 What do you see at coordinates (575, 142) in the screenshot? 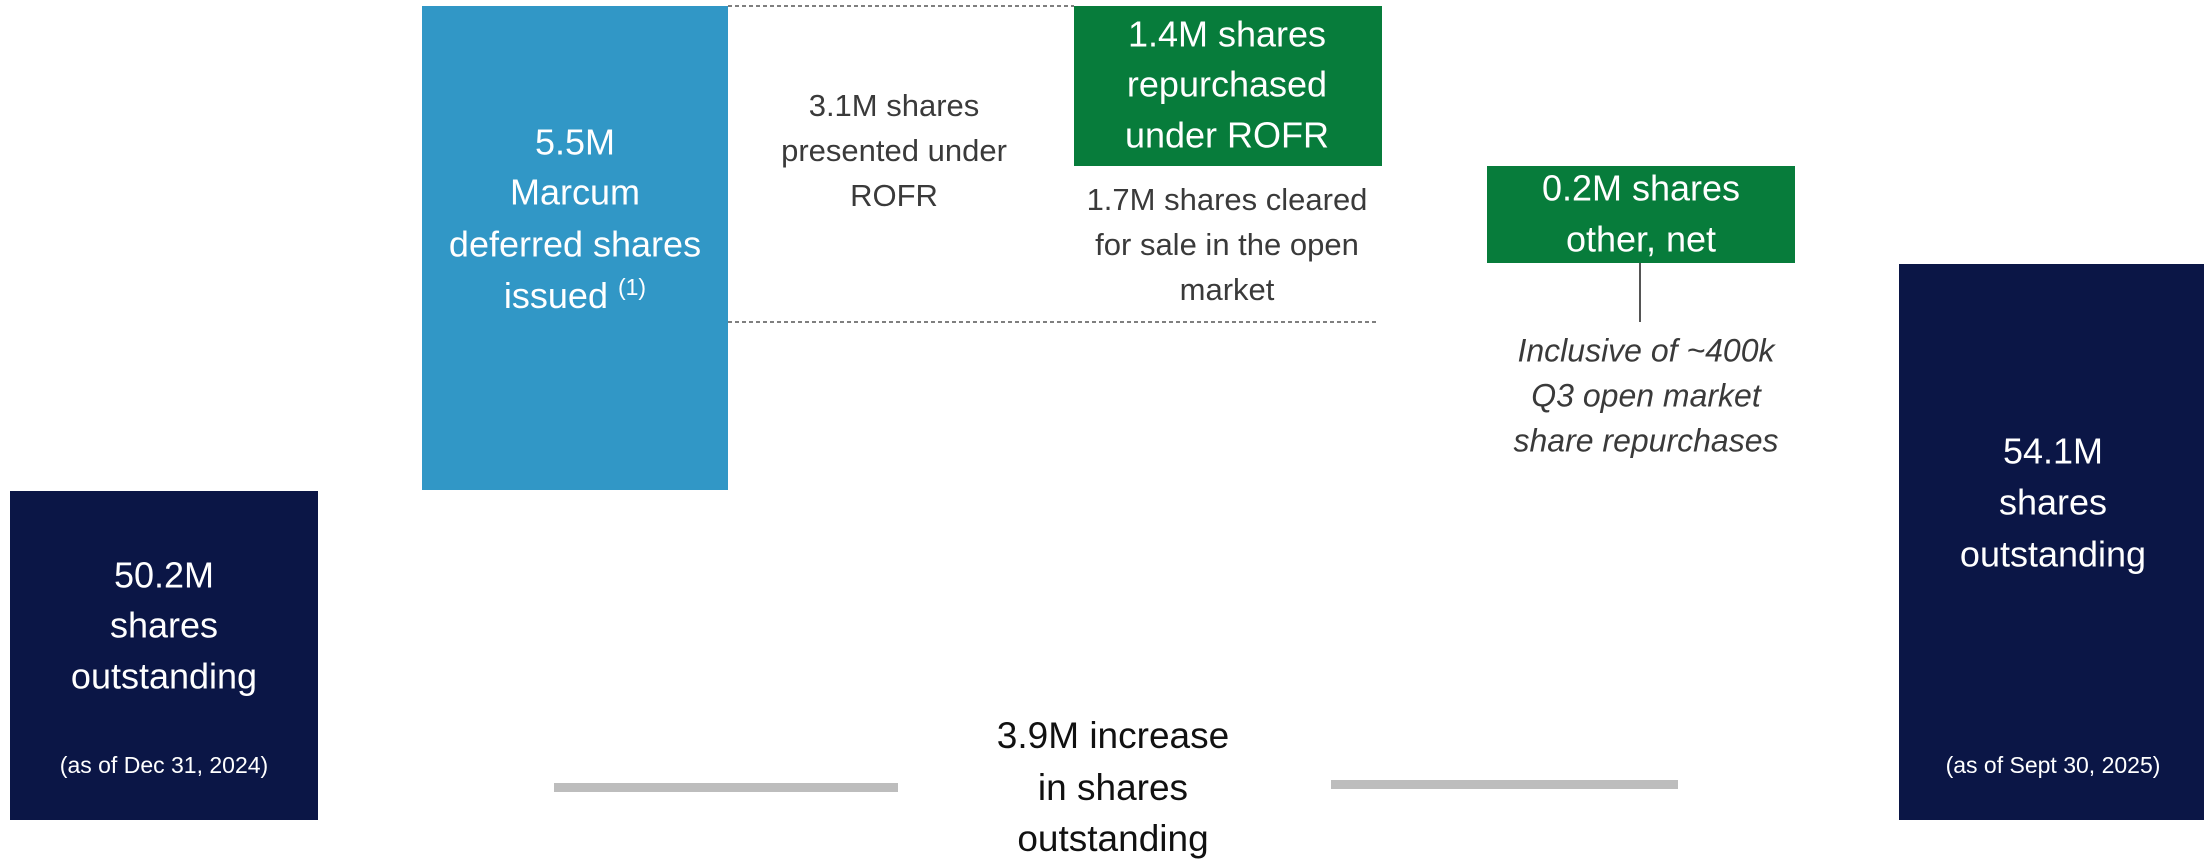
I see `issued-text: 5.5M` at bounding box center [575, 142].